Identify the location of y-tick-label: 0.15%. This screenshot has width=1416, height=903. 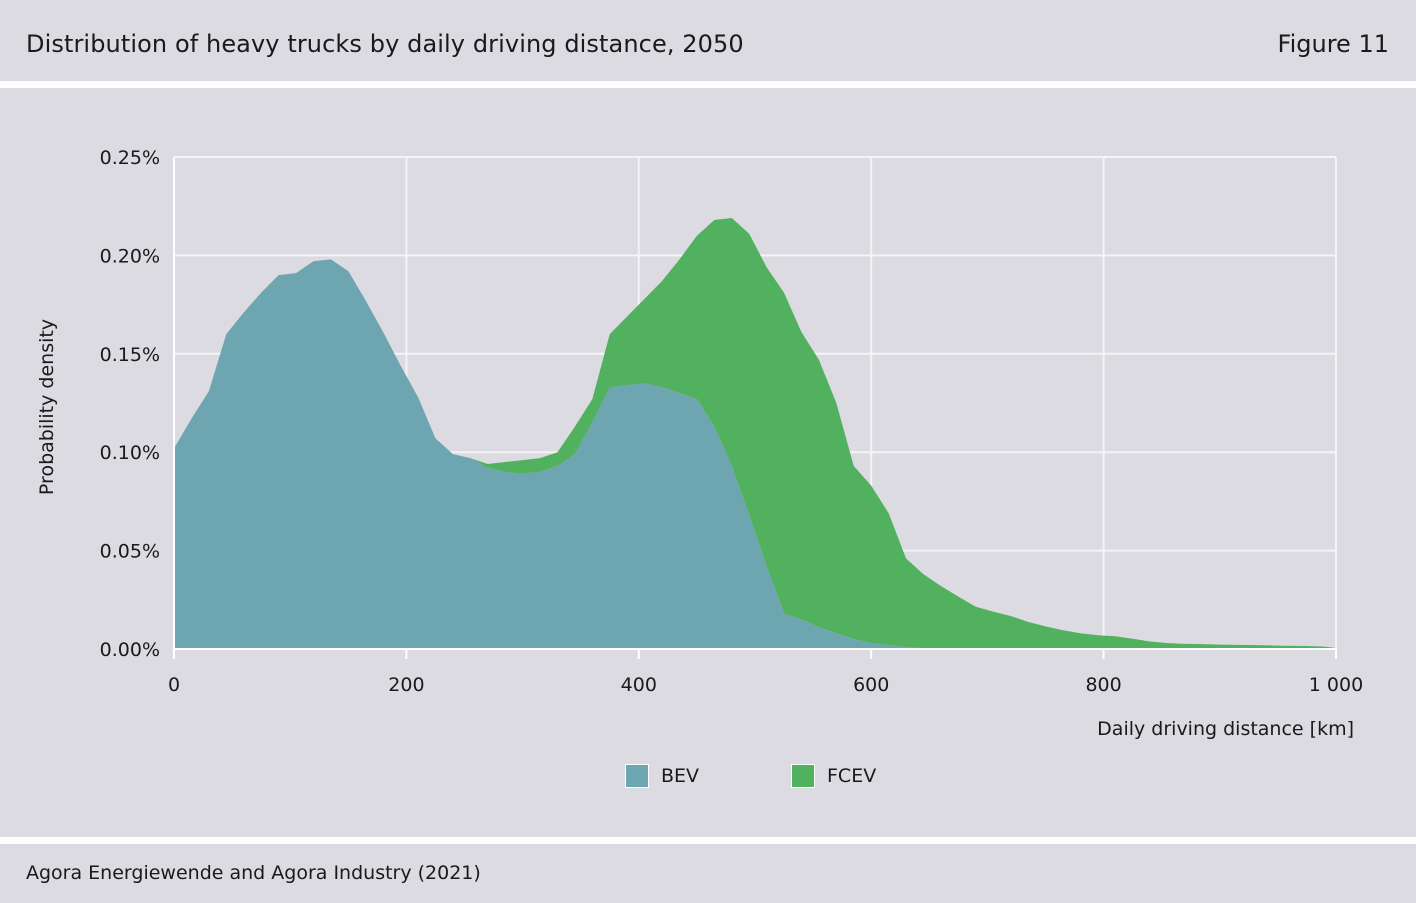
(130, 355).